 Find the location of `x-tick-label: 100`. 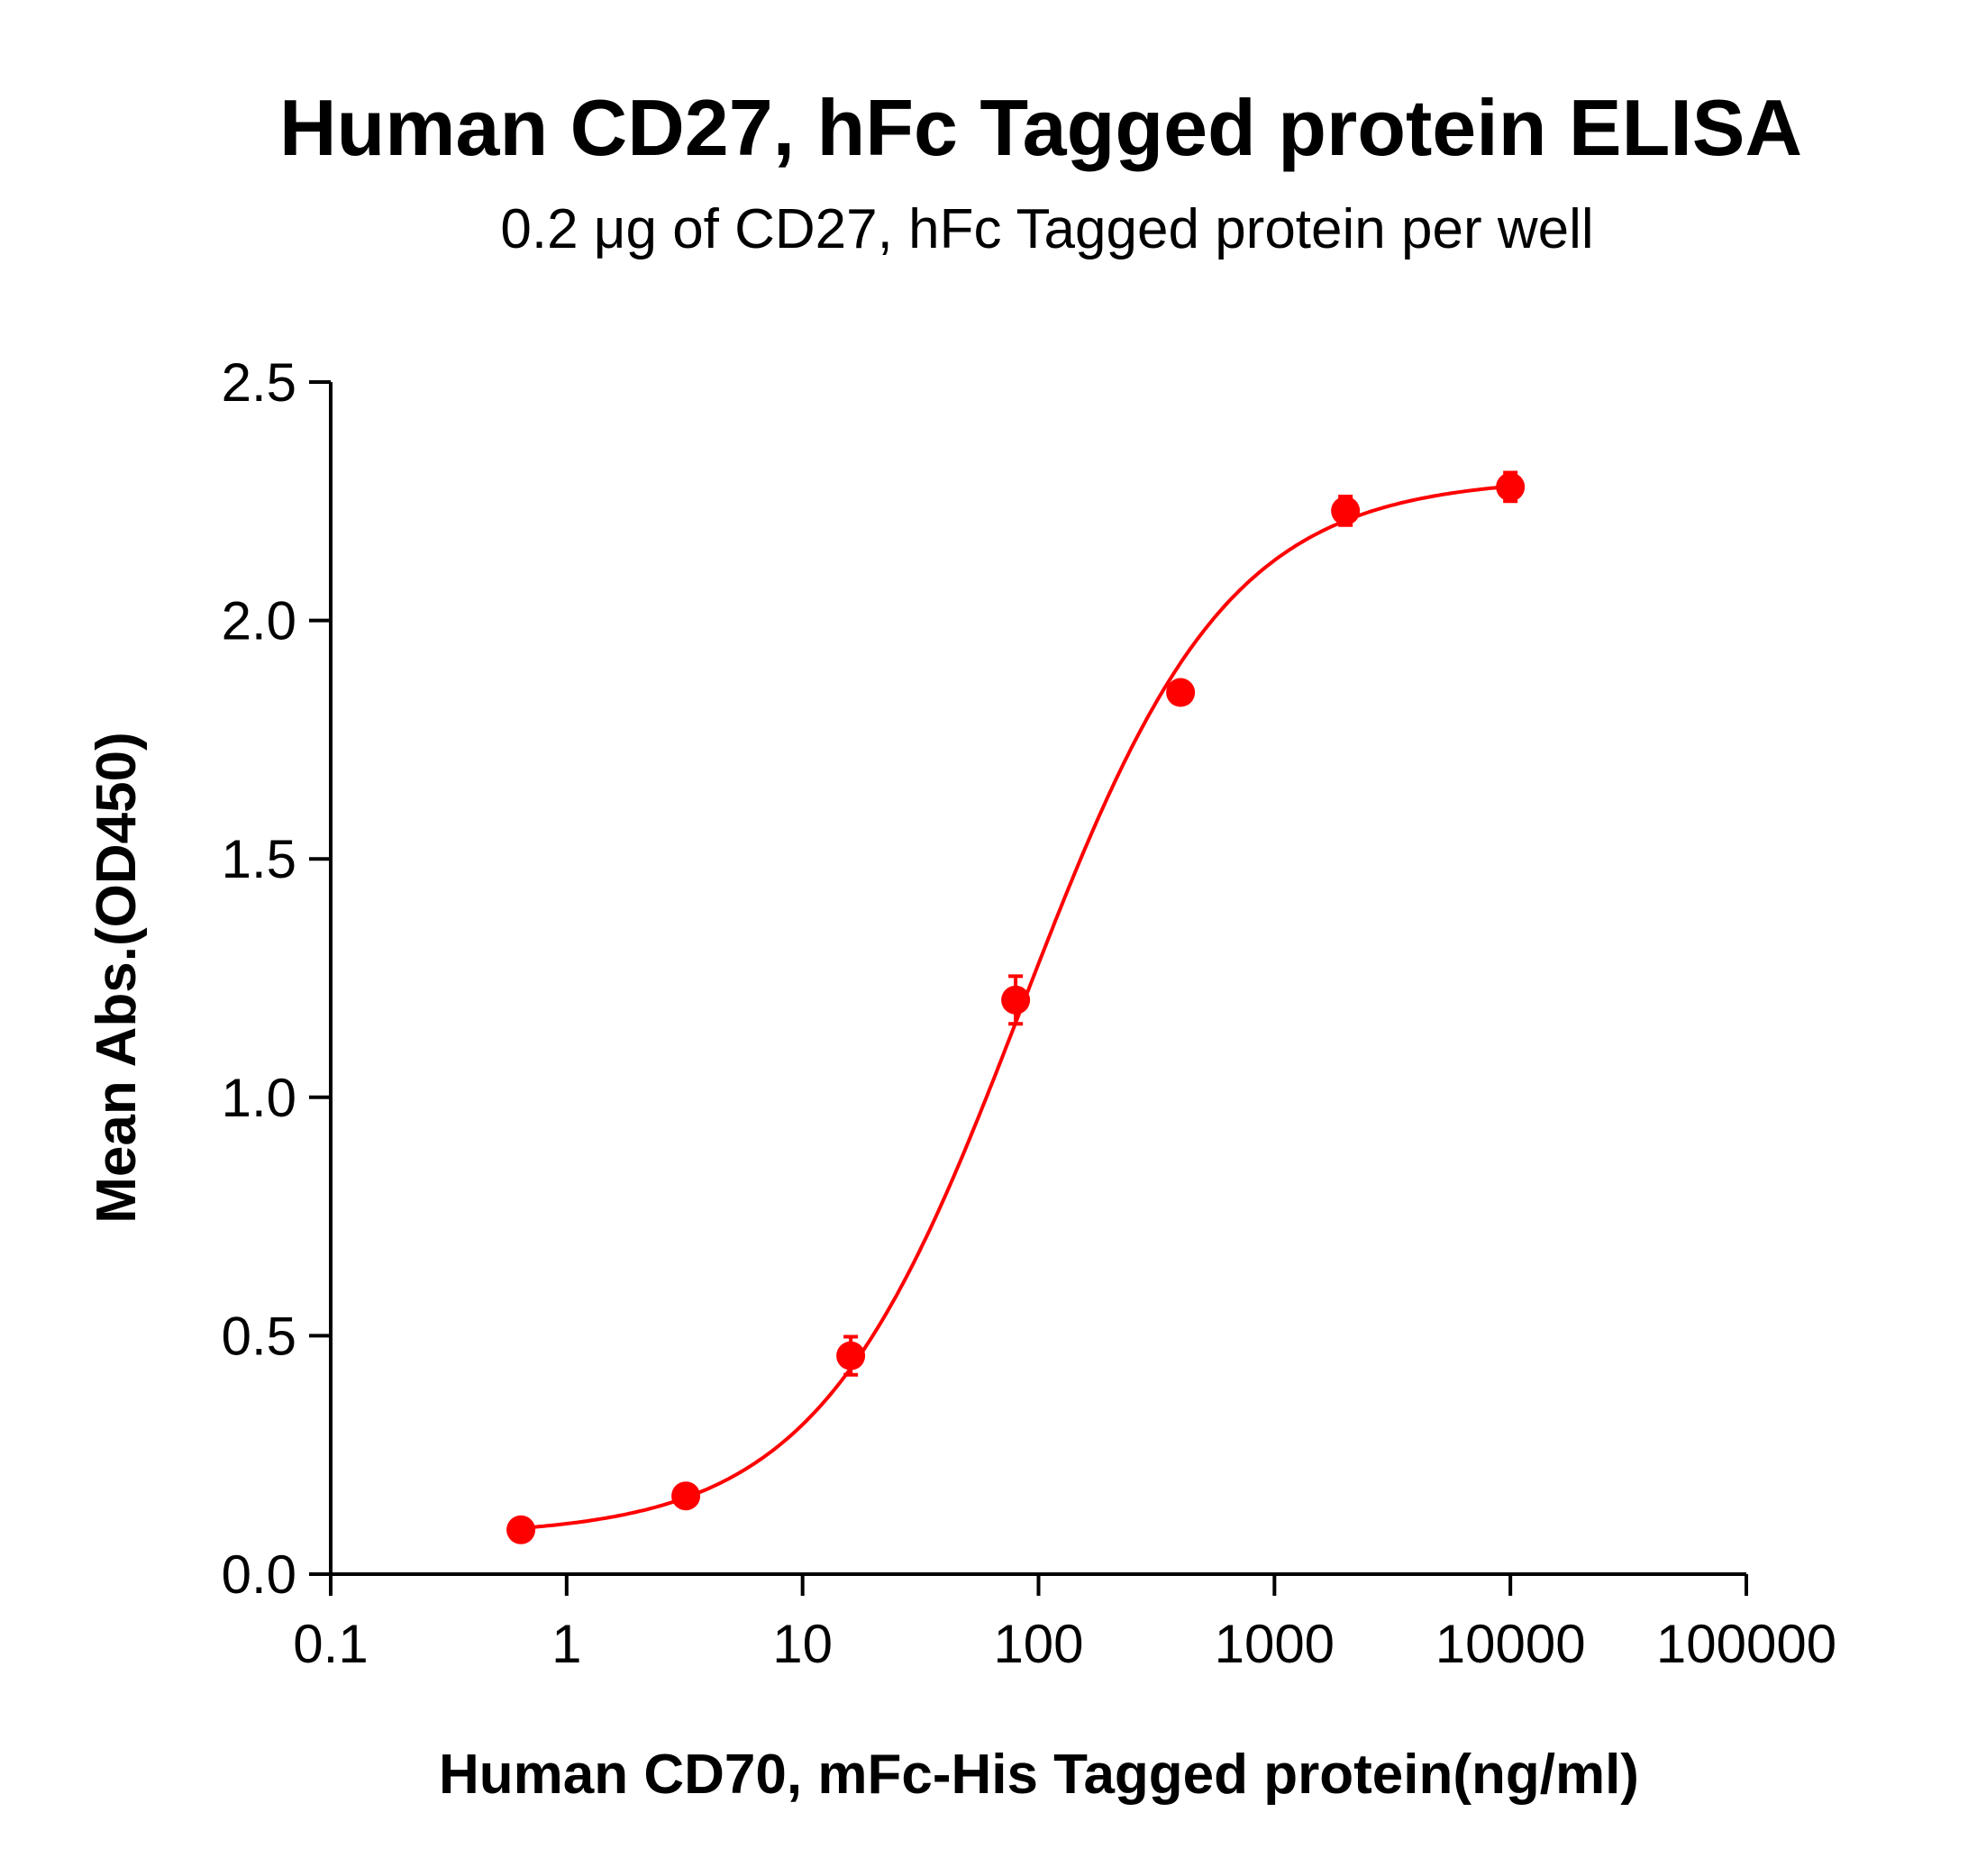

x-tick-label: 100 is located at coordinates (1038, 1644).